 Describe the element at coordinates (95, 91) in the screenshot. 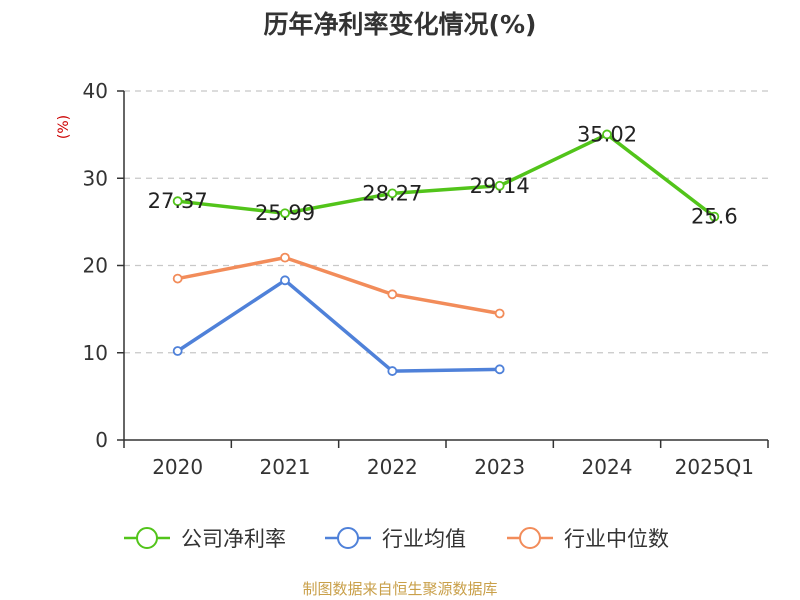

I see `y-tick-label: 40` at that location.